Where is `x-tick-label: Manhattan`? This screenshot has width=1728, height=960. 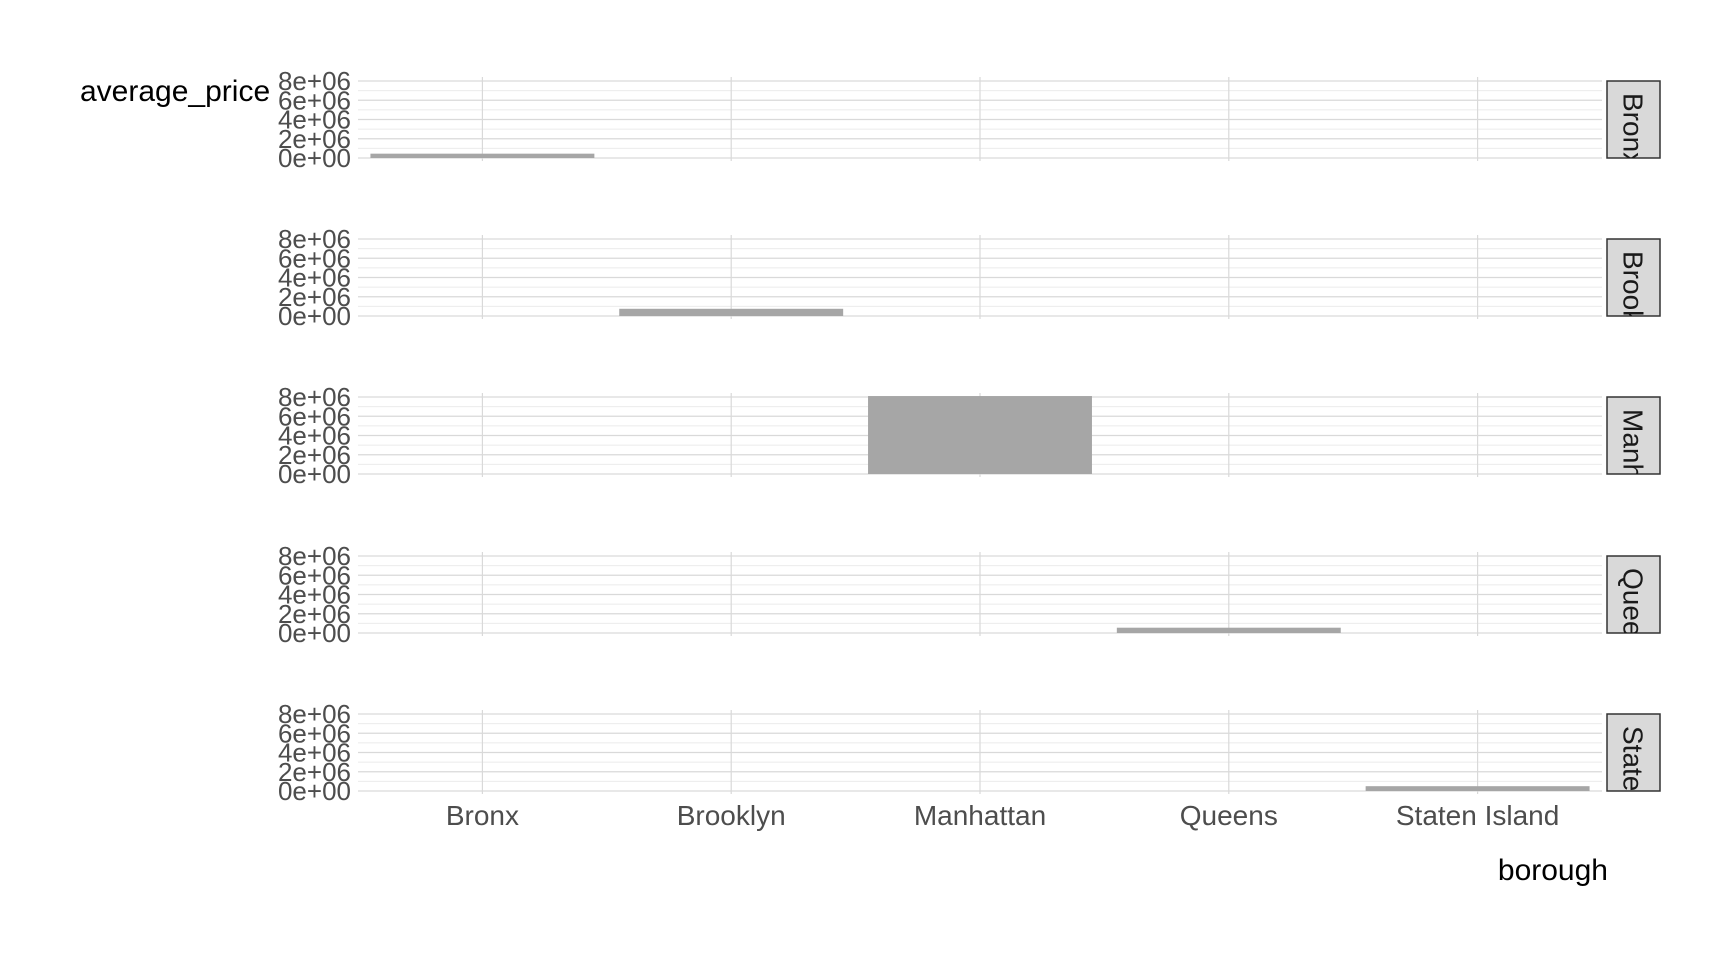
x-tick-label: Manhattan is located at coordinates (980, 815).